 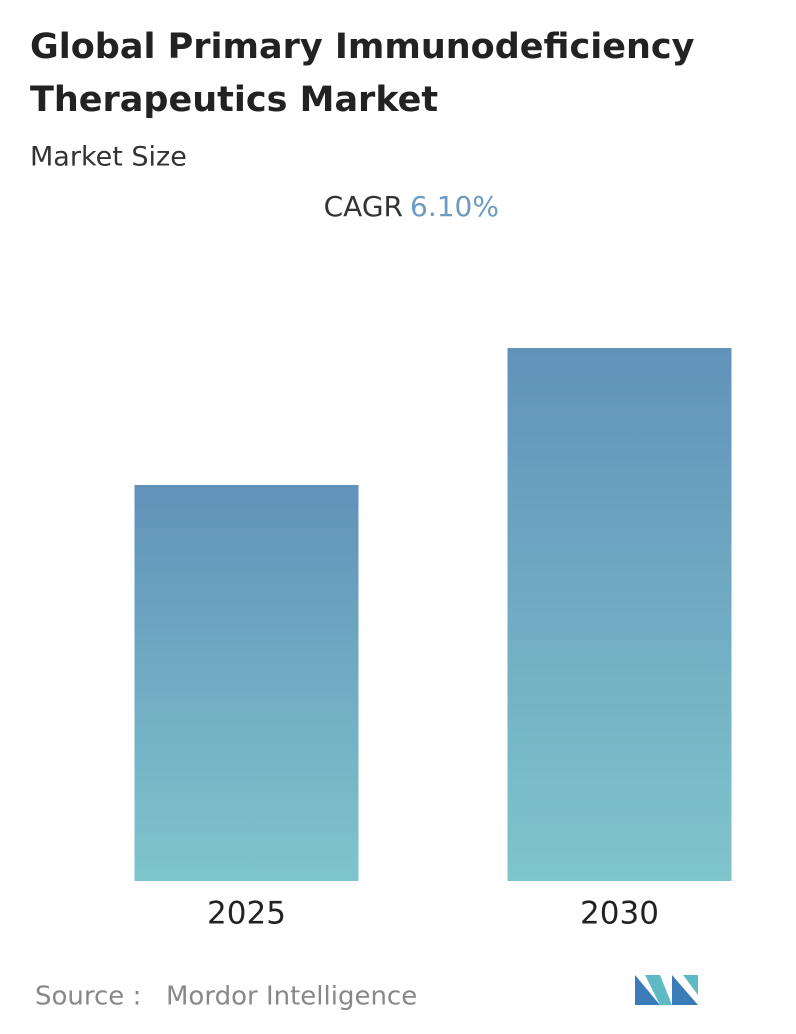 I want to click on cagr-value: 6.10%, so click(x=454, y=206).